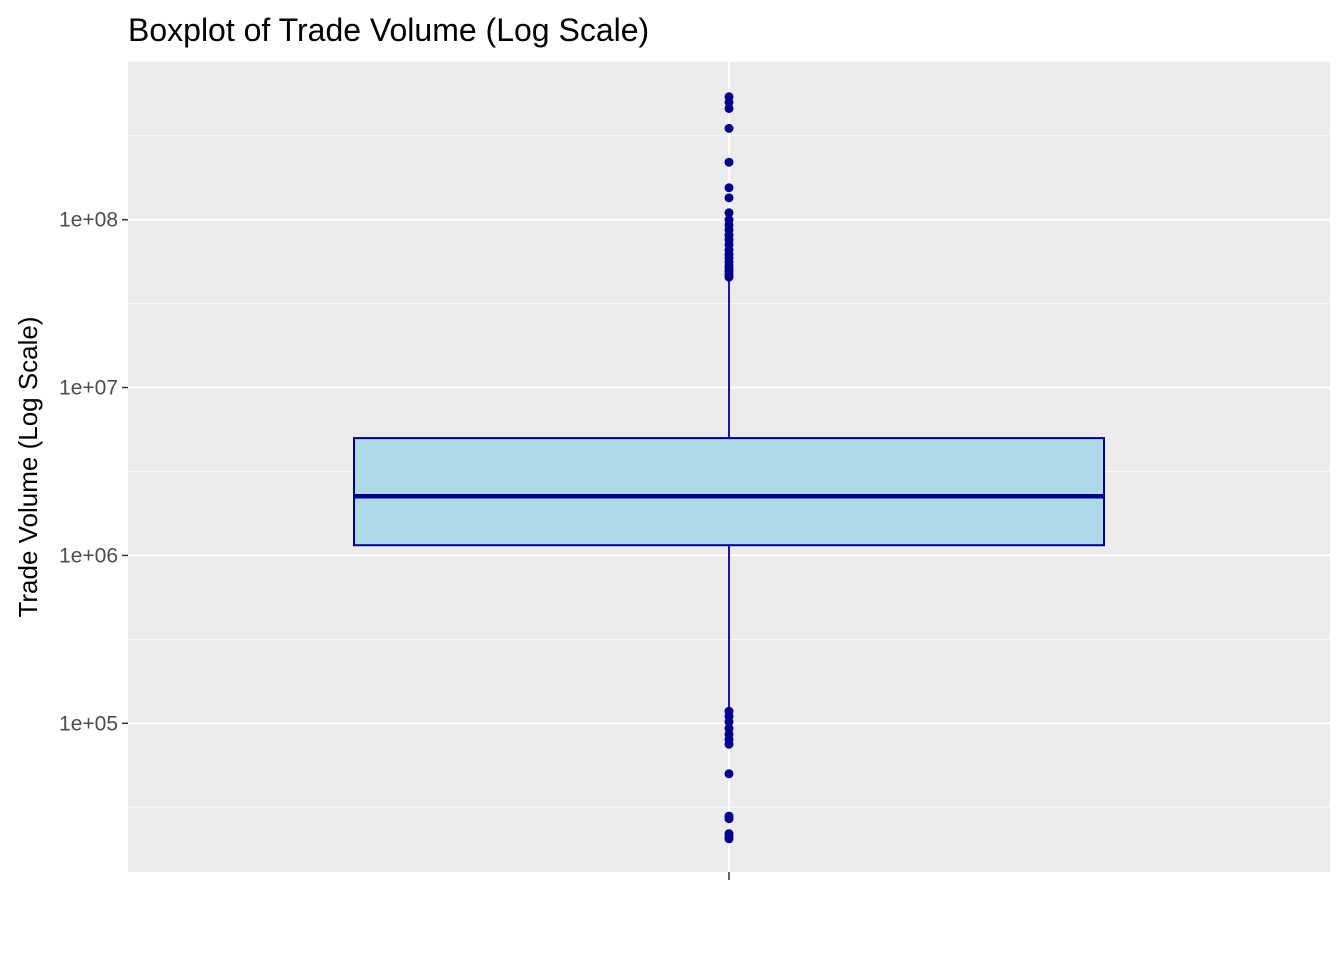  I want to click on y-tick-label: 1e+05, so click(88, 723).